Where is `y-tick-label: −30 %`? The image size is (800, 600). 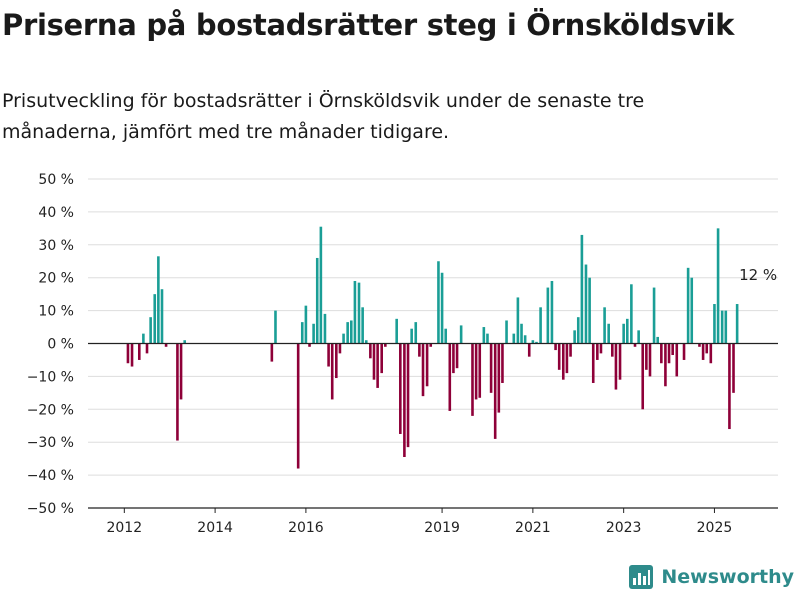
y-tick-label: −30 % is located at coordinates (50, 443).